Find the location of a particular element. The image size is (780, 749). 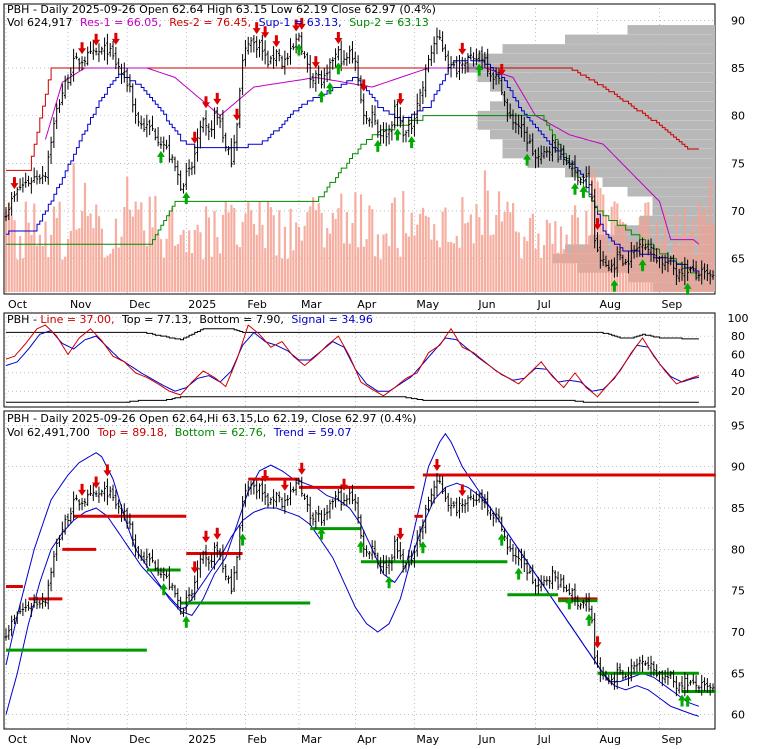

date-x-label-2025: 2025 is located at coordinates (202, 304).